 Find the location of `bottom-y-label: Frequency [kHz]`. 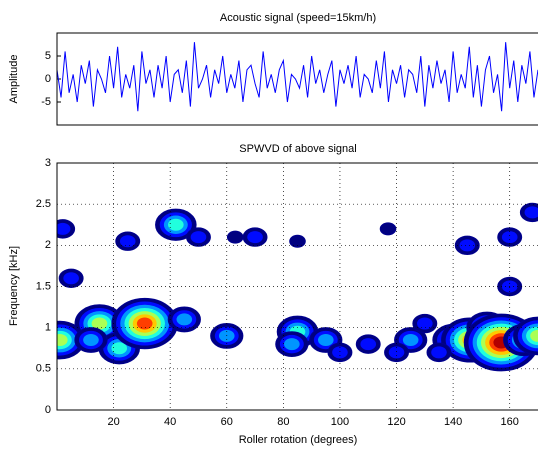

bottom-y-label: Frequency [kHz] is located at coordinates (14, 286).